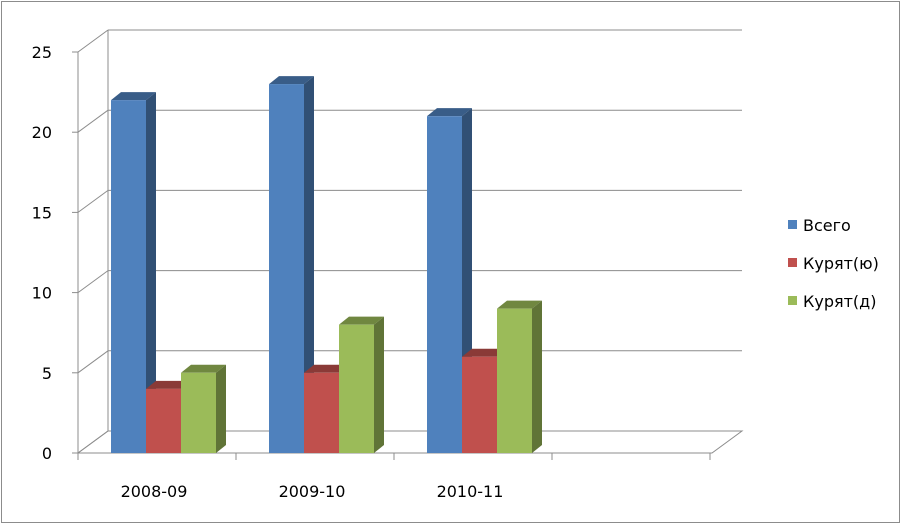  What do you see at coordinates (154, 491) in the screenshot?
I see `x-tick-label: 2008-09` at bounding box center [154, 491].